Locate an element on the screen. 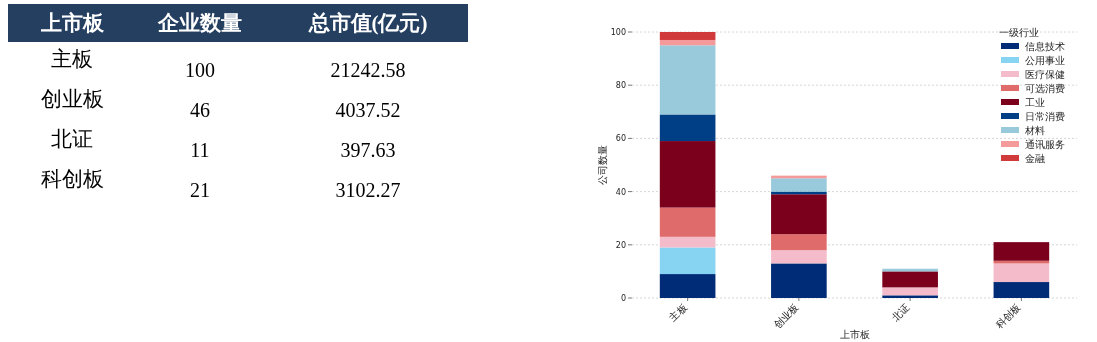  legend-label: 材料 is located at coordinates (1034, 130).